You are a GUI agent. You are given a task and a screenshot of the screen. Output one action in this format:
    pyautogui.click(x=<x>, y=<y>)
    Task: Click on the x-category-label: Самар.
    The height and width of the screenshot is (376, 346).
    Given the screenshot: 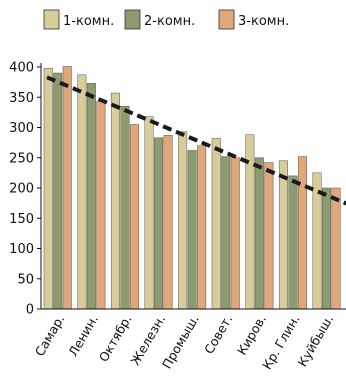 What is the action you would take?
    pyautogui.click(x=50, y=335)
    